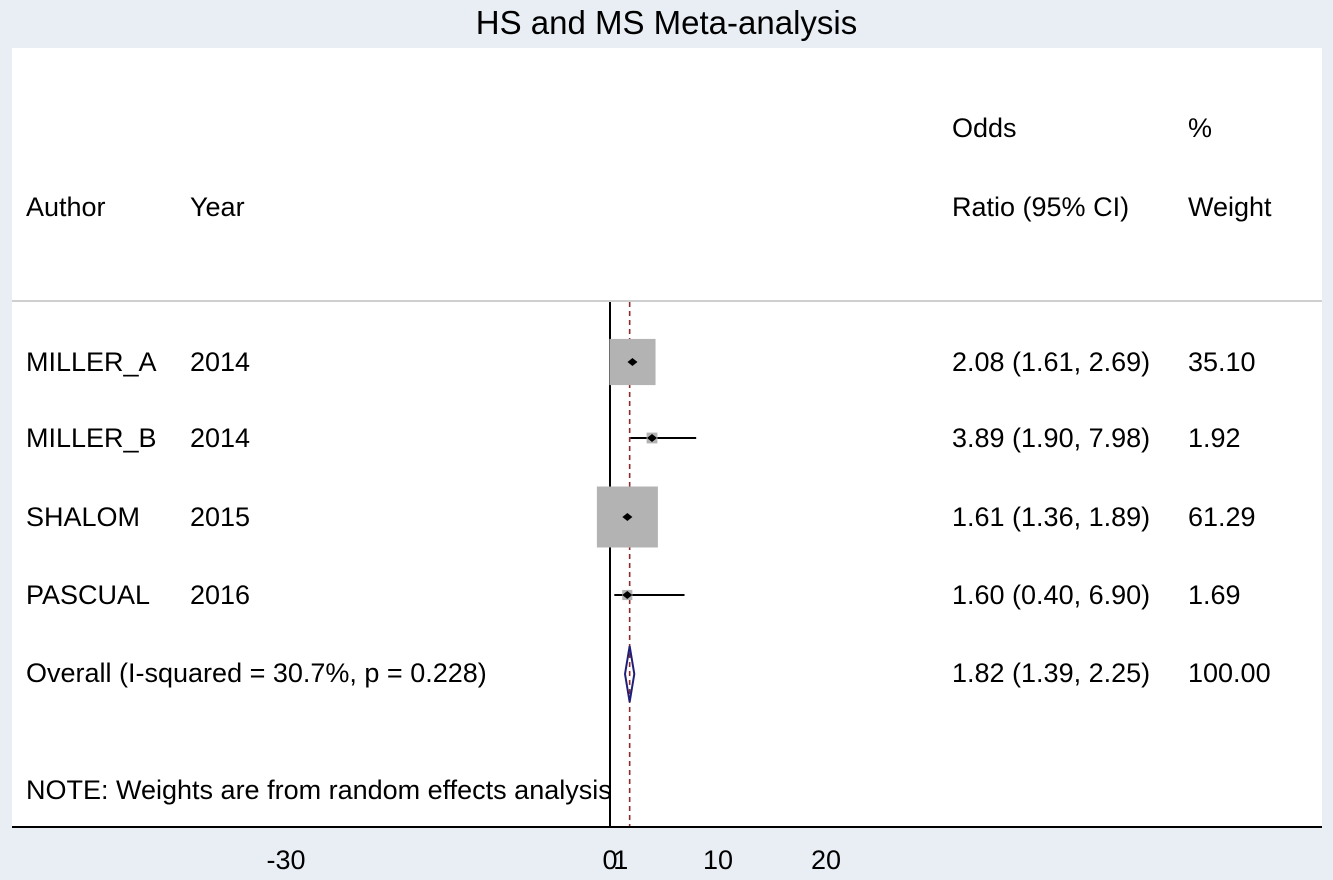  I want to click on overall-diamond, so click(629, 674).